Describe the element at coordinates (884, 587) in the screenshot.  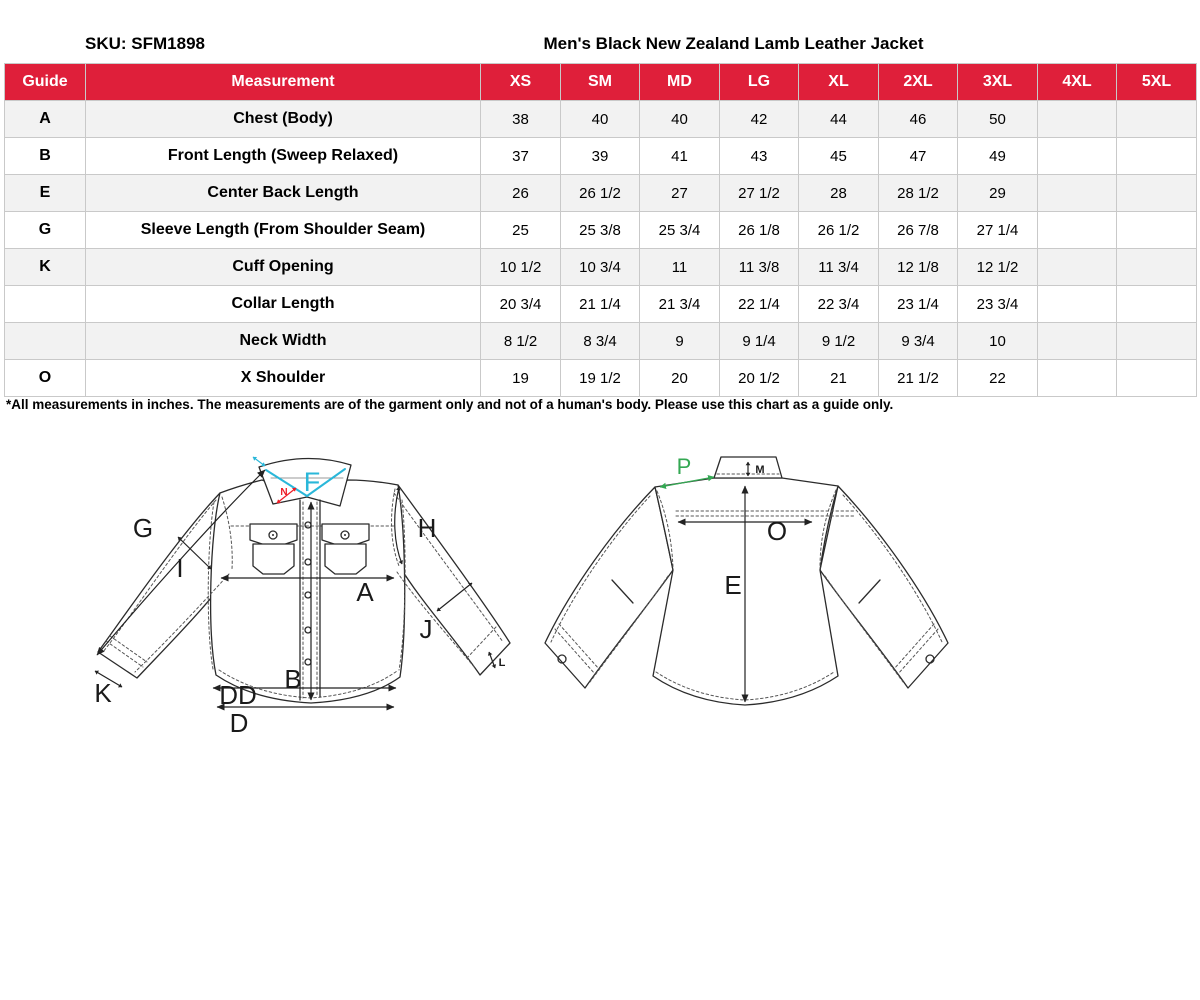
I see `back-right-sleeve` at that location.